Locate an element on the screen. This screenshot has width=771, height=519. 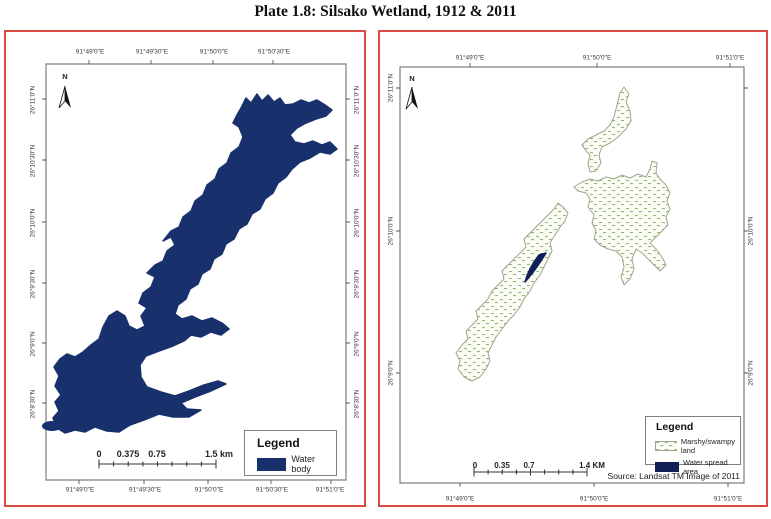
marsh-shape-east is located at coordinates (622, 223).